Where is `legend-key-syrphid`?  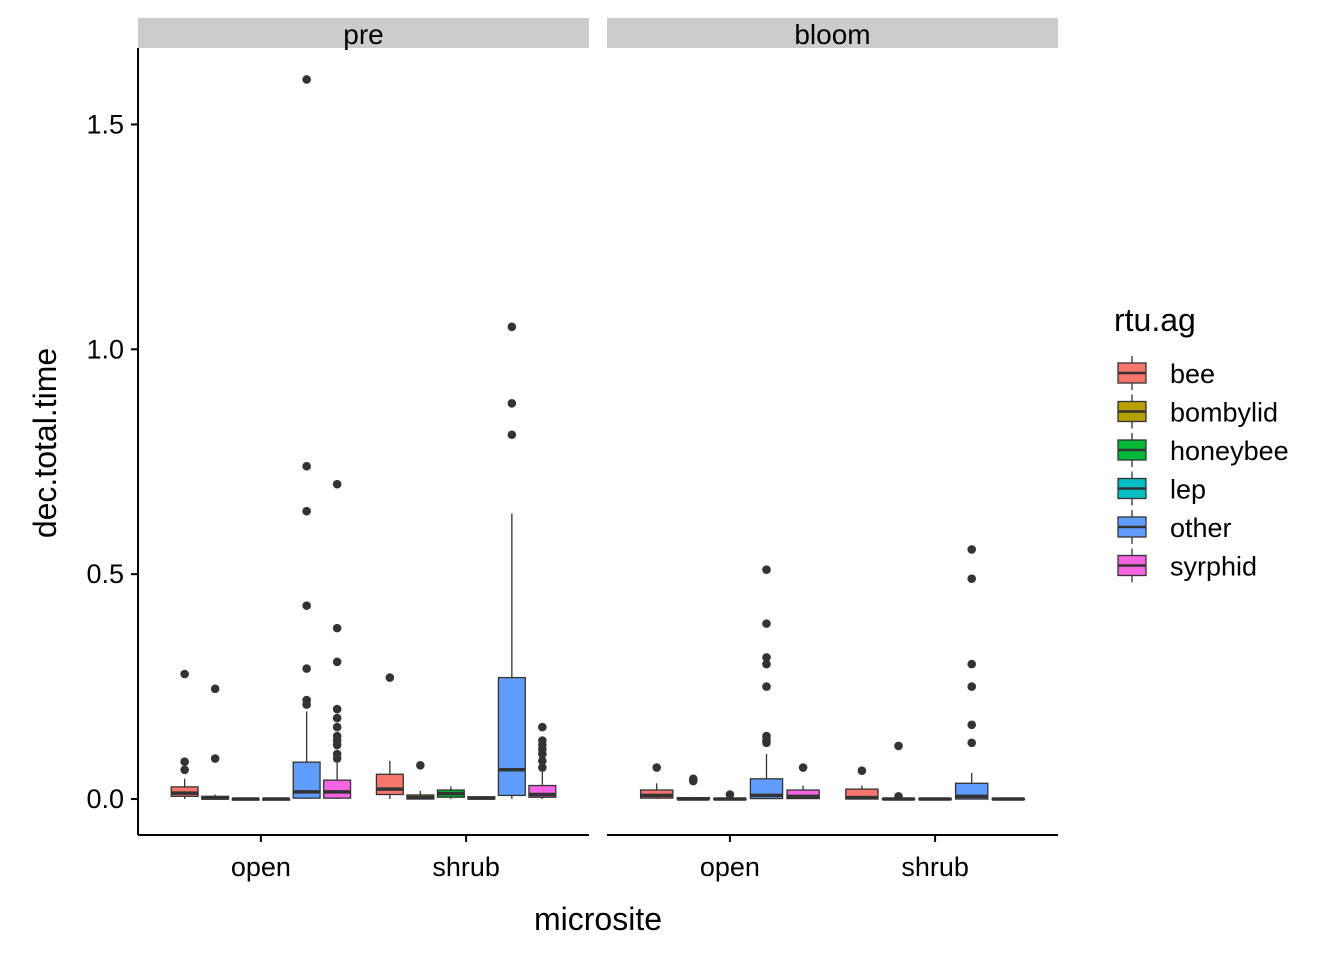
legend-key-syrphid is located at coordinates (1132, 565).